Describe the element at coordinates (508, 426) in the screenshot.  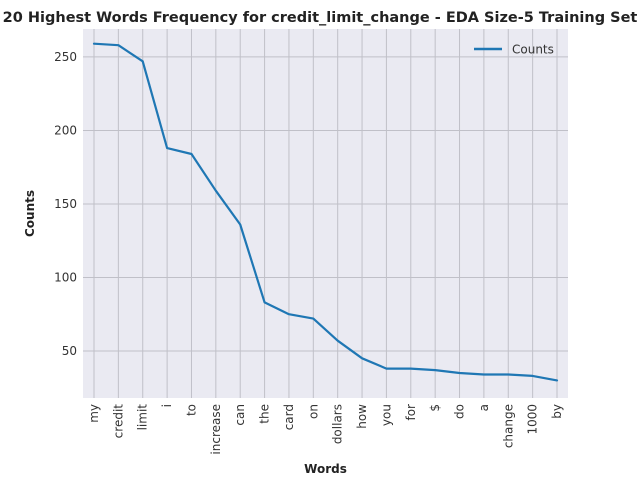
I see `x-tick-label: change` at that location.